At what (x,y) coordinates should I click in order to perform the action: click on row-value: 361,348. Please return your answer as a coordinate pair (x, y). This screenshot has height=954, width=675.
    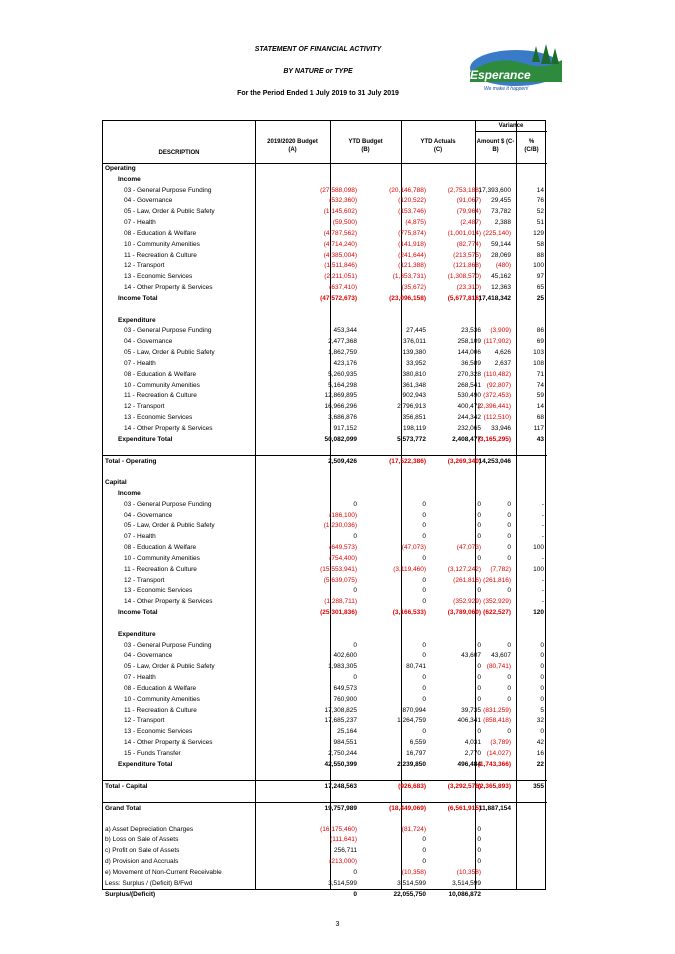
    Looking at the image, I should click on (414, 385).